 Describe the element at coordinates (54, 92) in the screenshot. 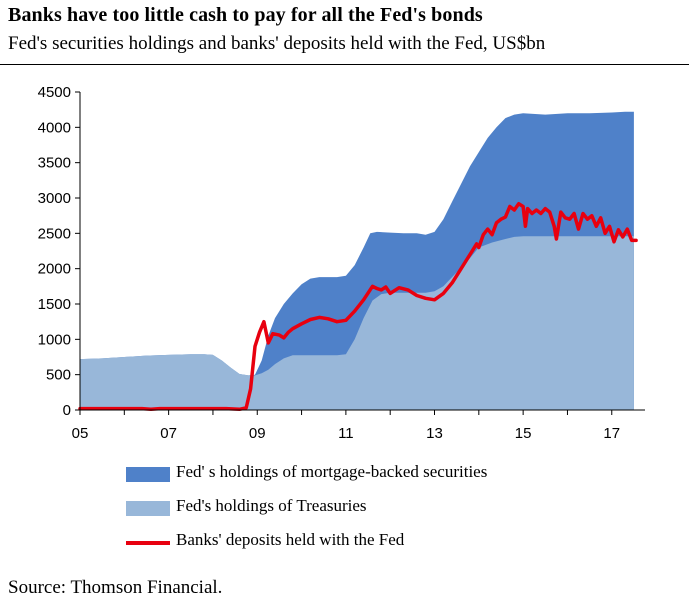

I see `y-tick-label: 4500` at that location.